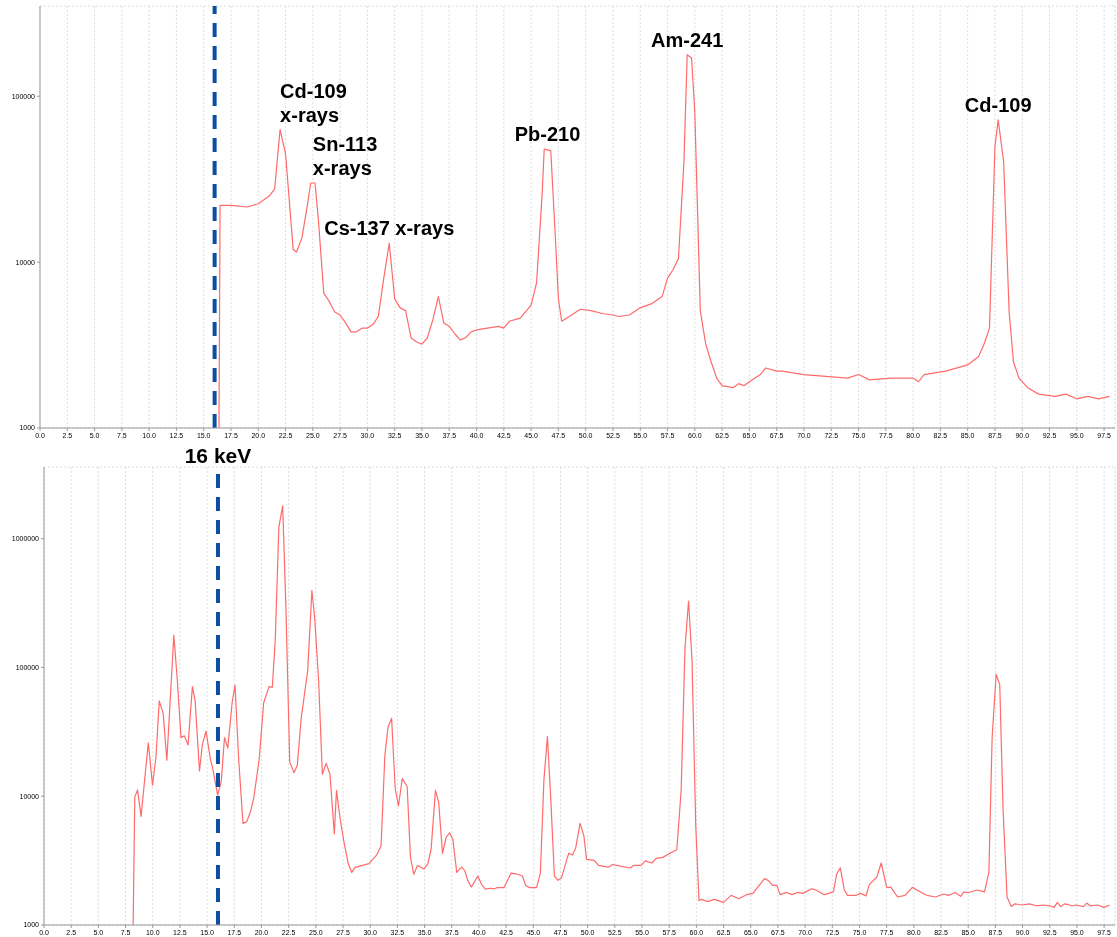  What do you see at coordinates (313, 102) in the screenshot?
I see `annotation: Cd-109 x-rays` at bounding box center [313, 102].